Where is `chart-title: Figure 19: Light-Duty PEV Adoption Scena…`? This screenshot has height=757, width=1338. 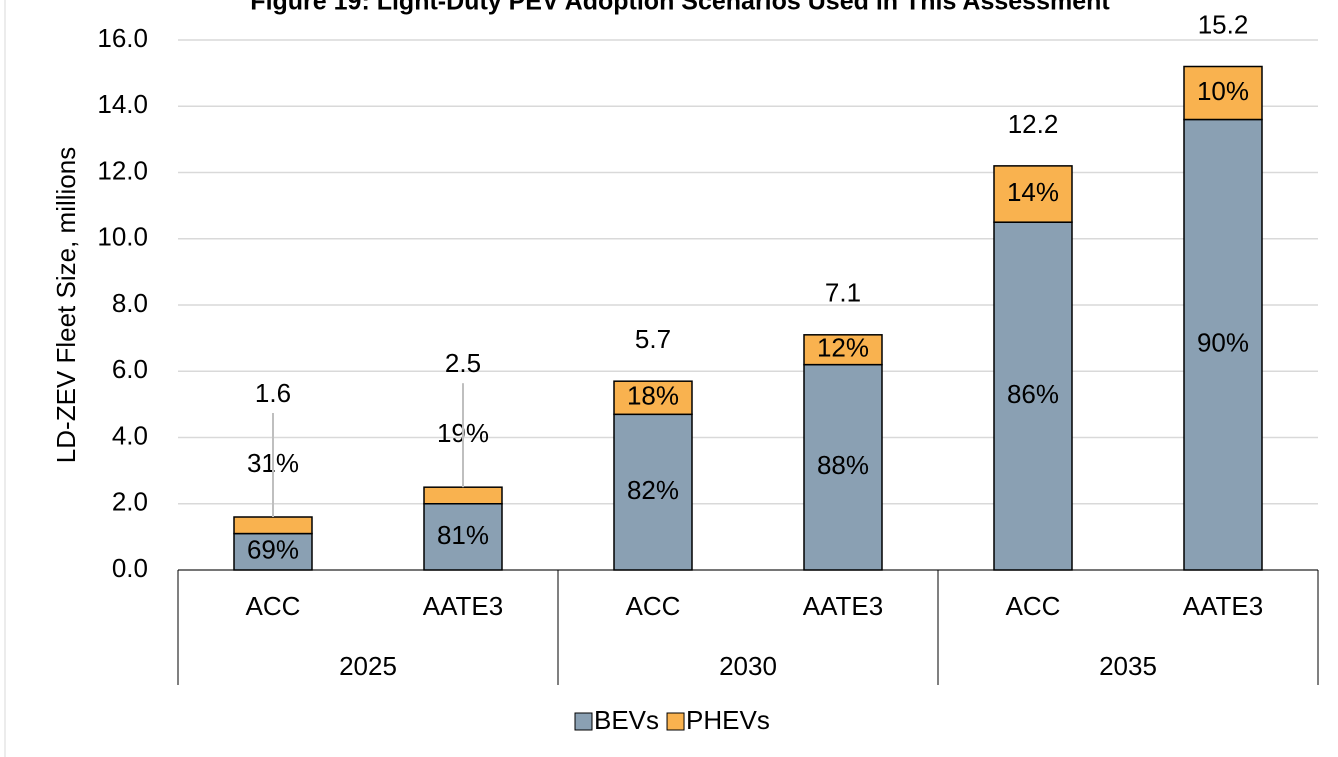
chart-title: Figure 19: Light-Duty PEV Adoption Scena… is located at coordinates (680, 8).